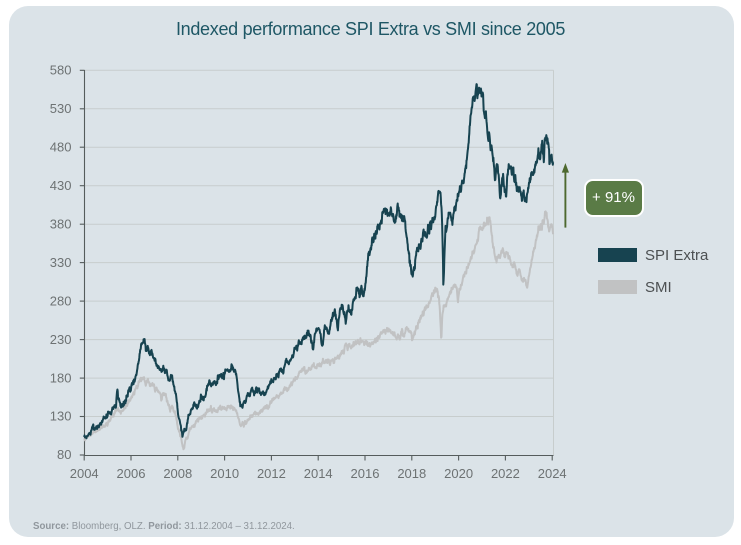 The image size is (741, 545). What do you see at coordinates (505, 473) in the screenshot?
I see `svg-text: 2022` at bounding box center [505, 473].